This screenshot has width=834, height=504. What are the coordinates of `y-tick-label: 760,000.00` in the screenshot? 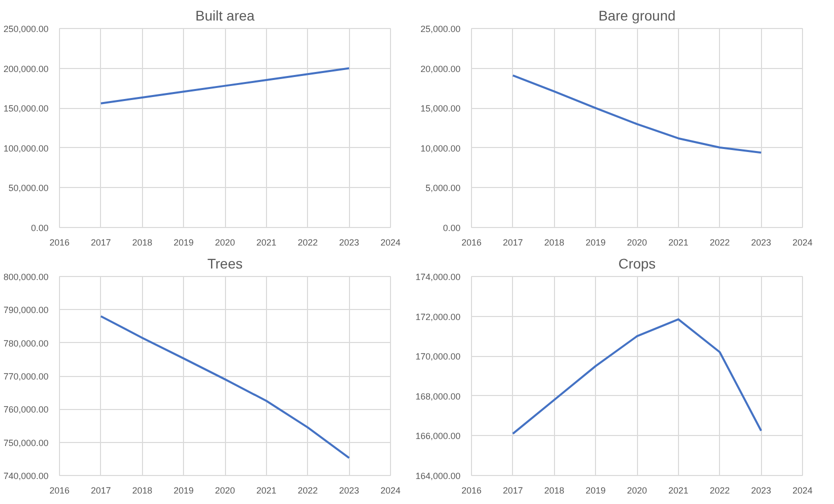 It's located at (26, 409).